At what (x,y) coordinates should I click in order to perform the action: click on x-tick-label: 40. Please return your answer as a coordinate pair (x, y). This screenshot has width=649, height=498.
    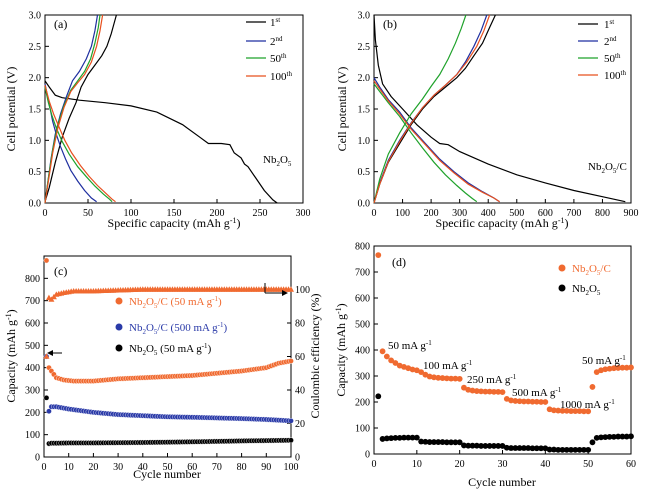
    Looking at the image, I should click on (143, 467).